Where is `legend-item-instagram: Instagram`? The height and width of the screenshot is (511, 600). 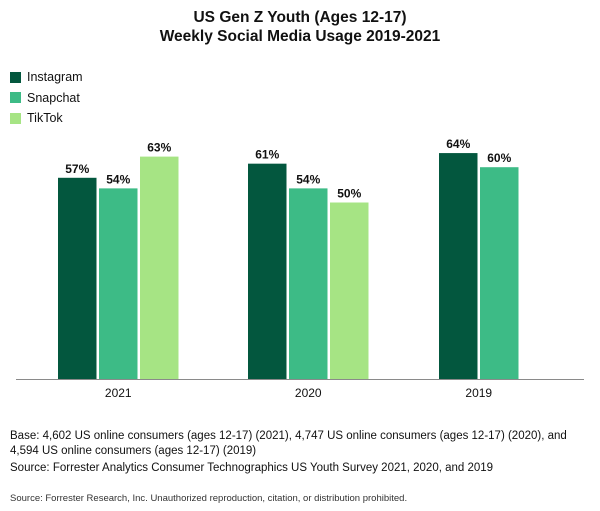 legend-item-instagram: Instagram is located at coordinates (46, 77).